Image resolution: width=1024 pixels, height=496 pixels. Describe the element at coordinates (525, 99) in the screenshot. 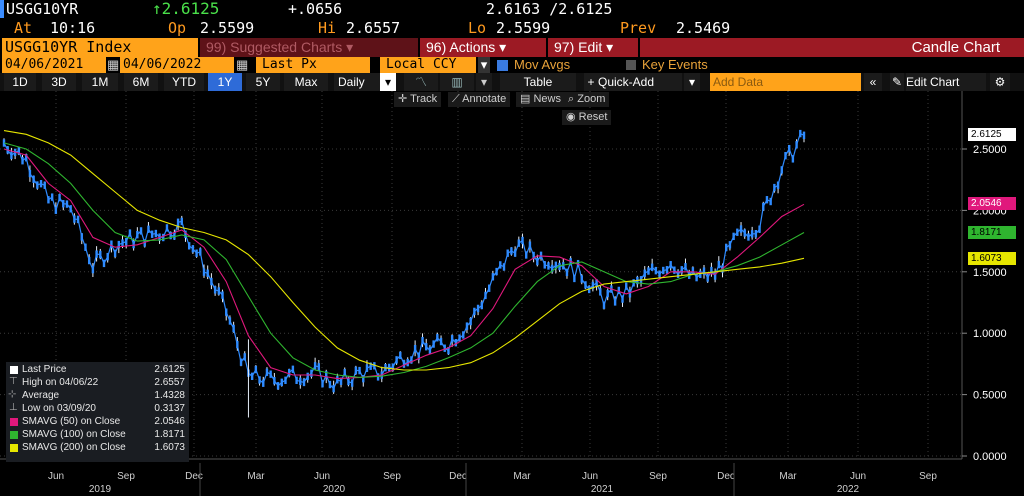

I see `news-icon: ▤` at that location.